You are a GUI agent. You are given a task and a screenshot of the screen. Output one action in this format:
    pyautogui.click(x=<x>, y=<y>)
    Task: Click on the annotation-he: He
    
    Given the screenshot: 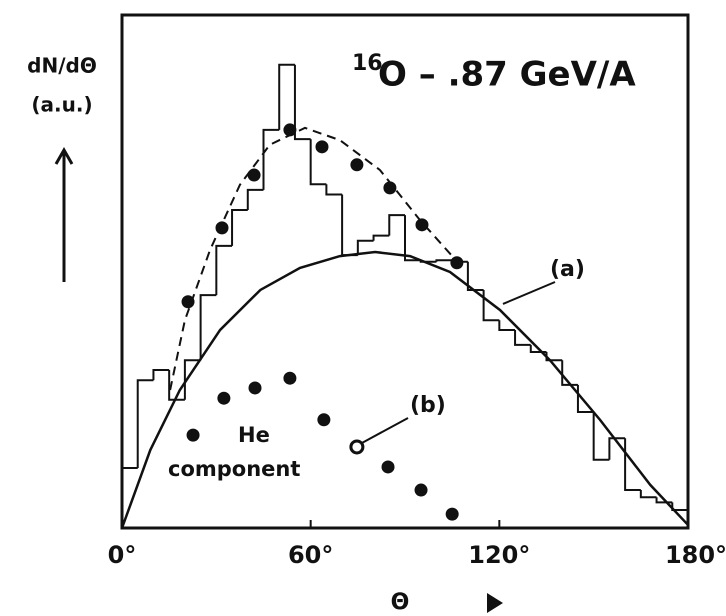 What is the action you would take?
    pyautogui.click(x=254, y=435)
    